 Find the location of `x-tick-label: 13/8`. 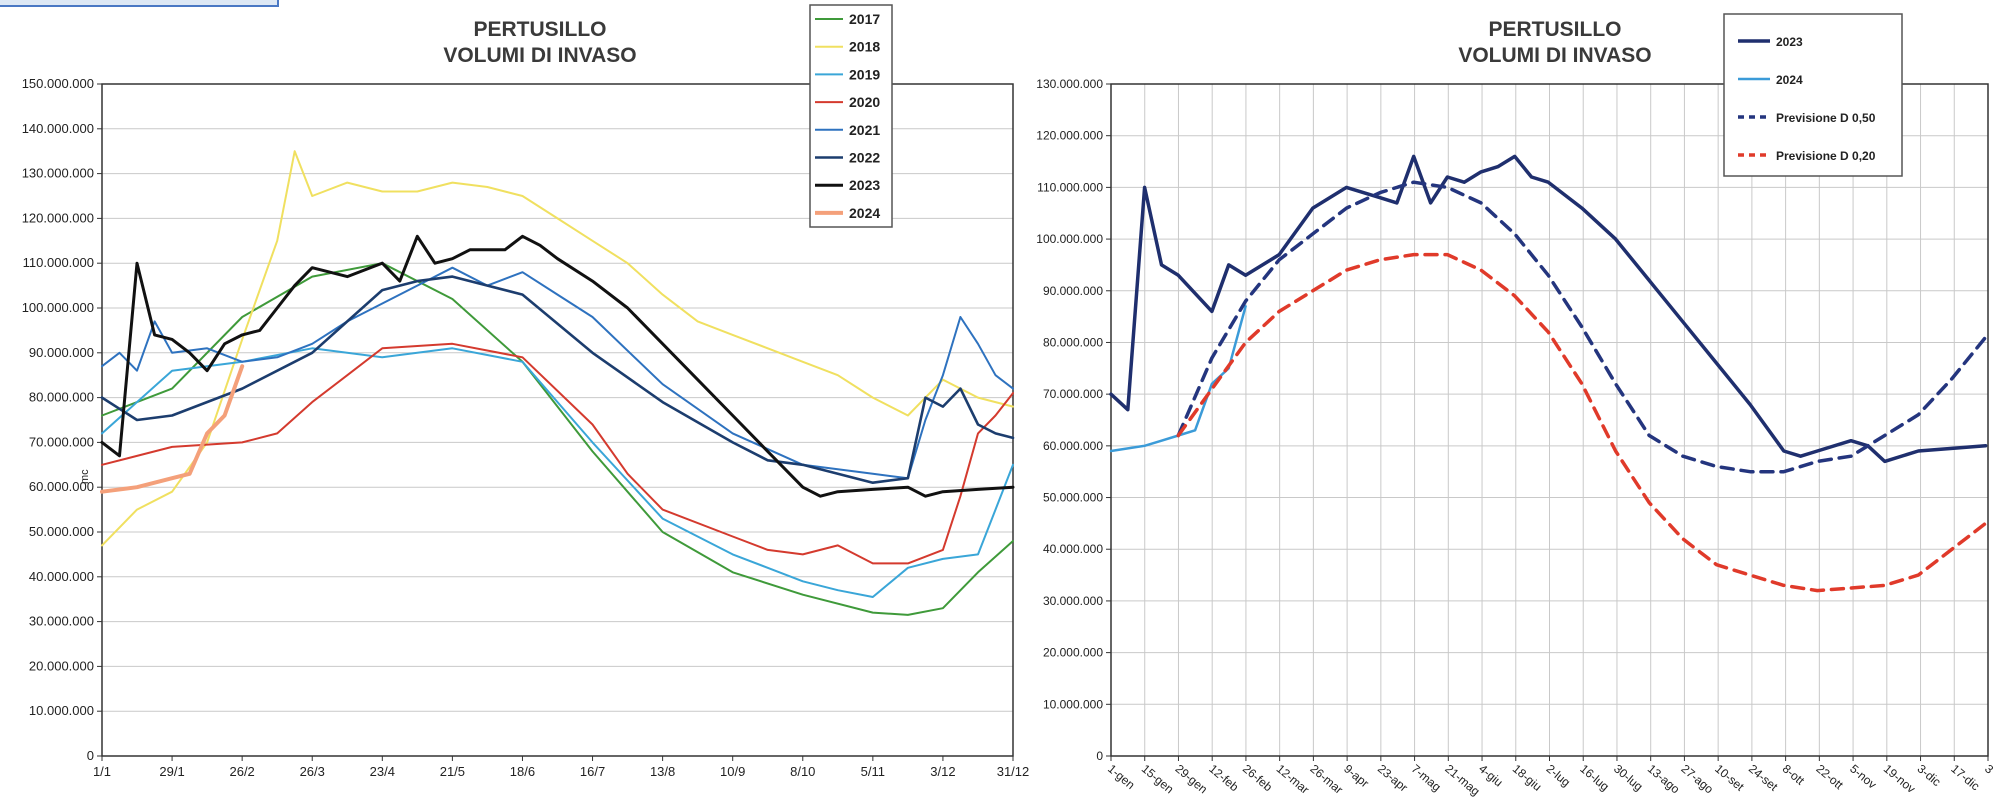

x-tick-label: 13/8 is located at coordinates (662, 771).